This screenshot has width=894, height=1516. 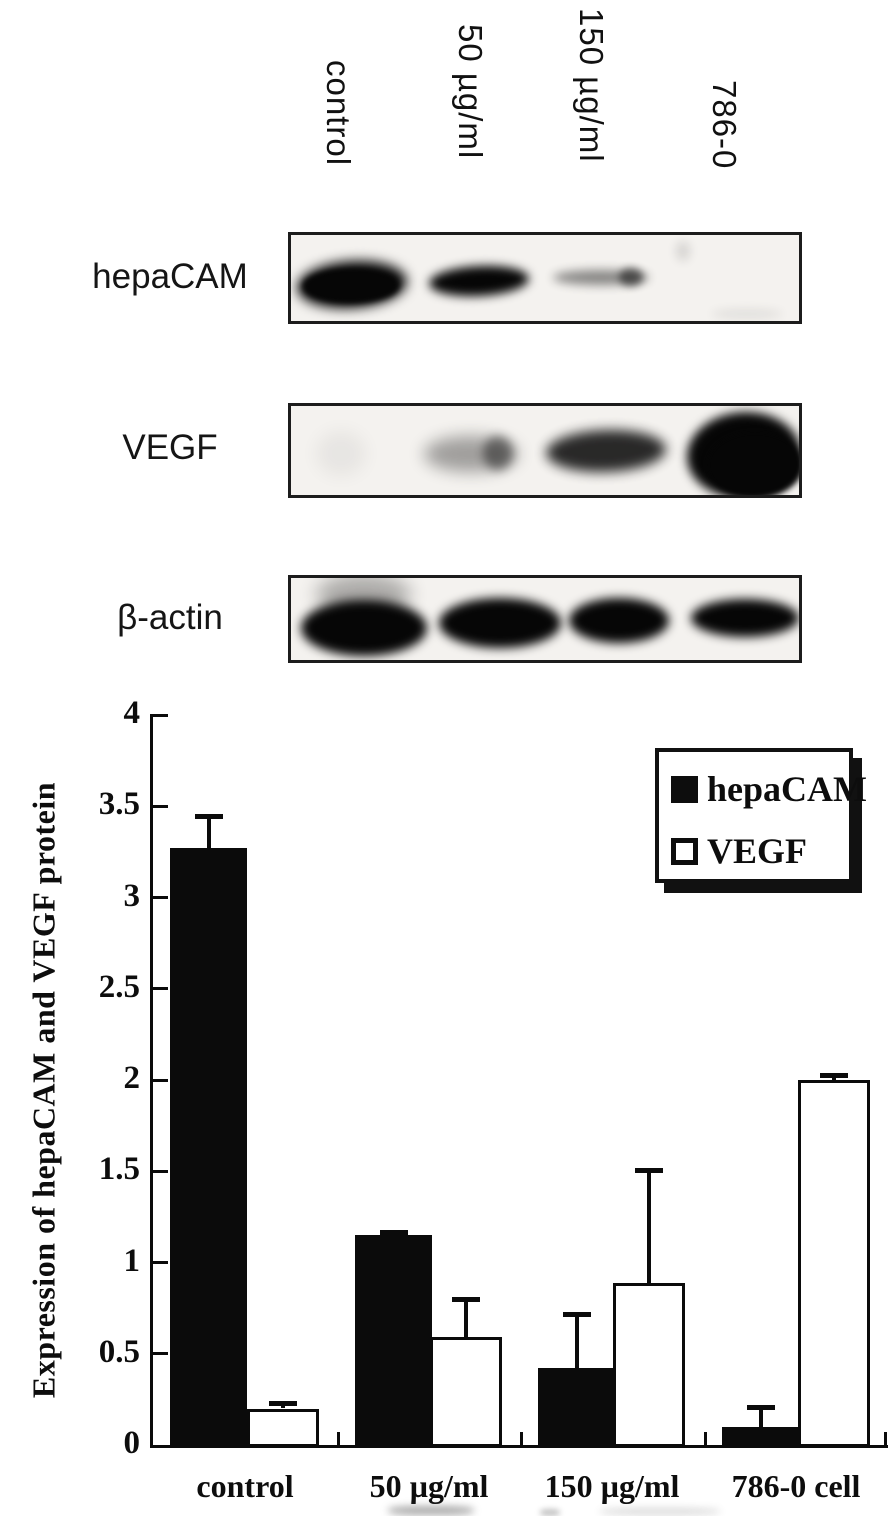 I want to click on y-tick-label: 3.5, so click(x=119, y=804).